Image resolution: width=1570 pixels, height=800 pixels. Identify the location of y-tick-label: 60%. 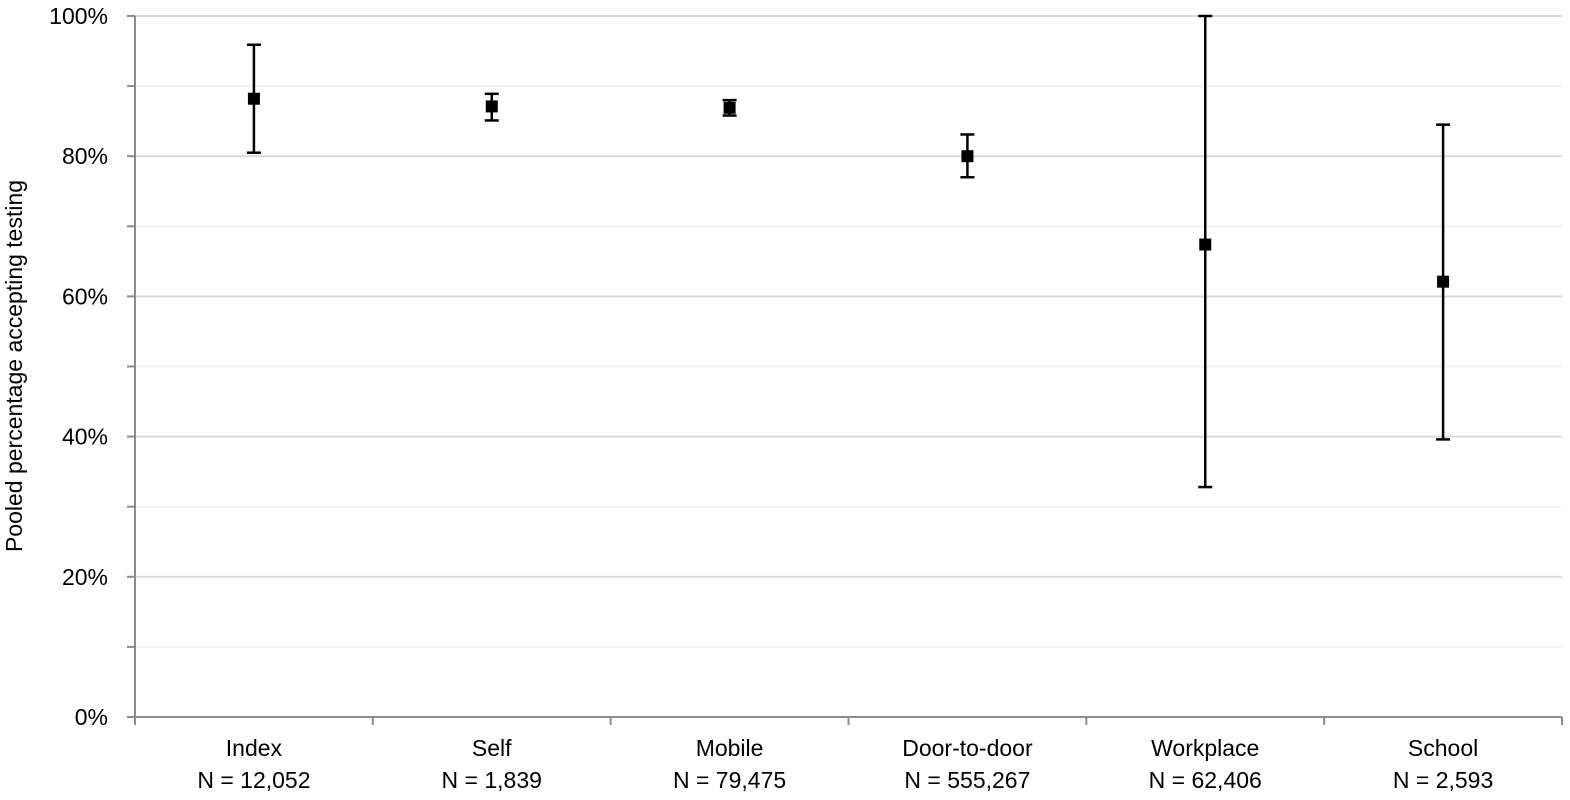
(85, 296).